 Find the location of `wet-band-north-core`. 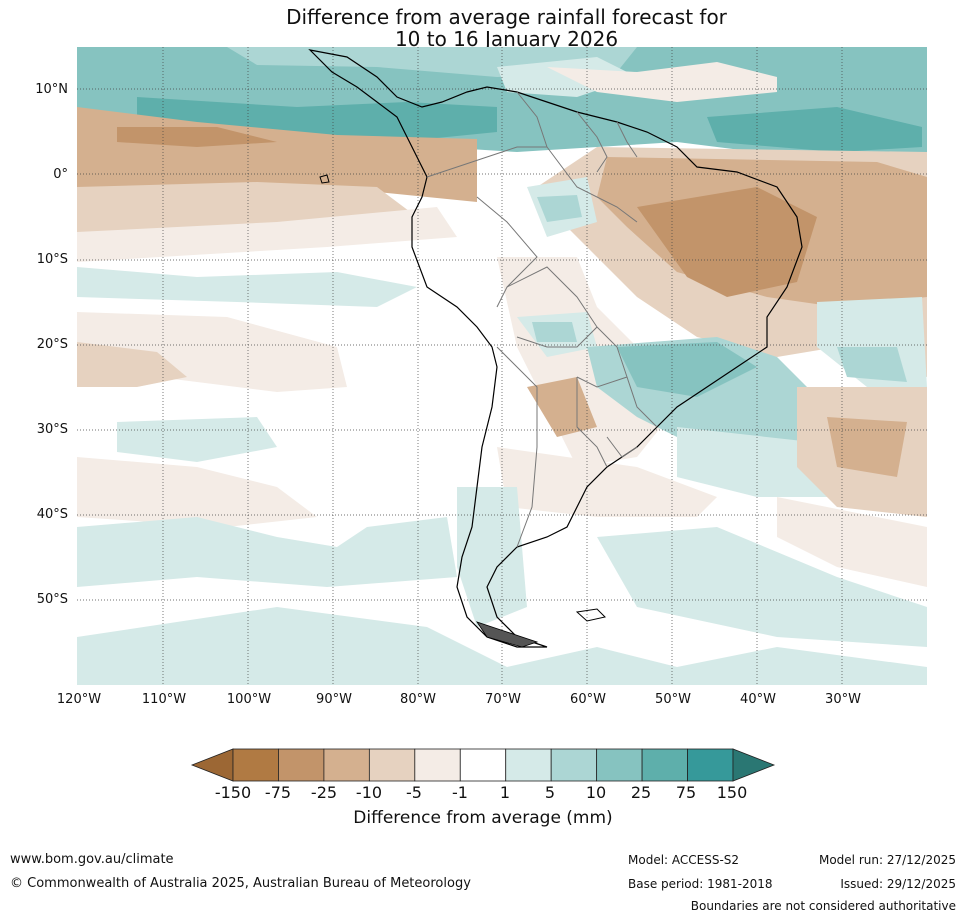

wet-band-north-core is located at coordinates (317, 119).